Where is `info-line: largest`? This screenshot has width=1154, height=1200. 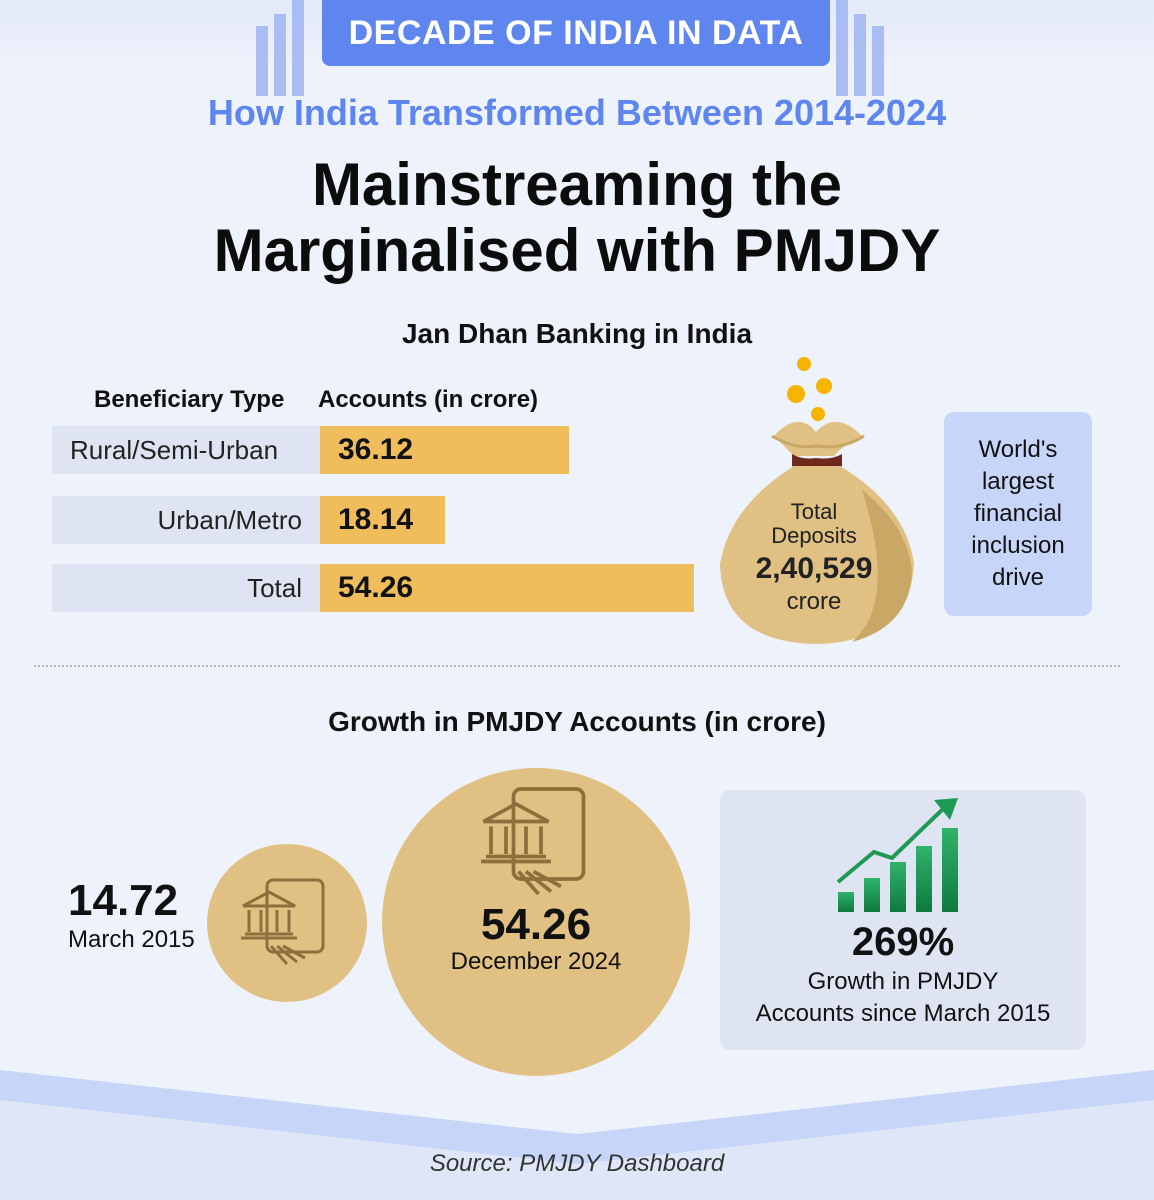 info-line: largest is located at coordinates (1018, 481).